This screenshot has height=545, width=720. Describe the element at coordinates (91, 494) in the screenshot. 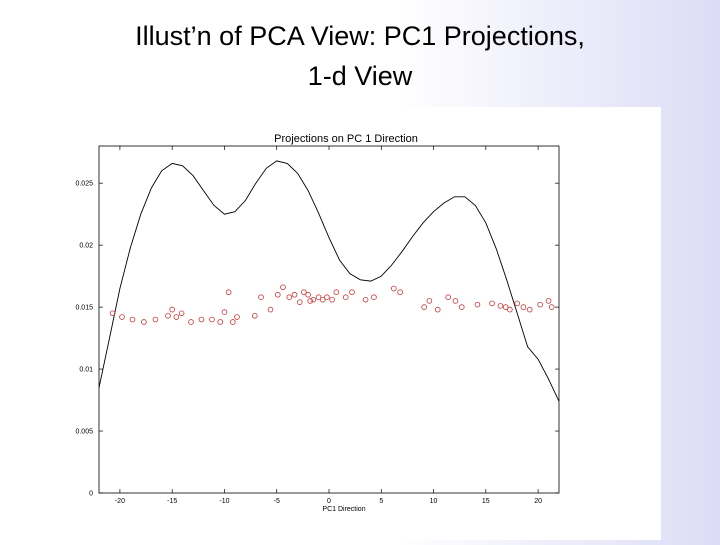

I see `y-tick-label: 0` at that location.